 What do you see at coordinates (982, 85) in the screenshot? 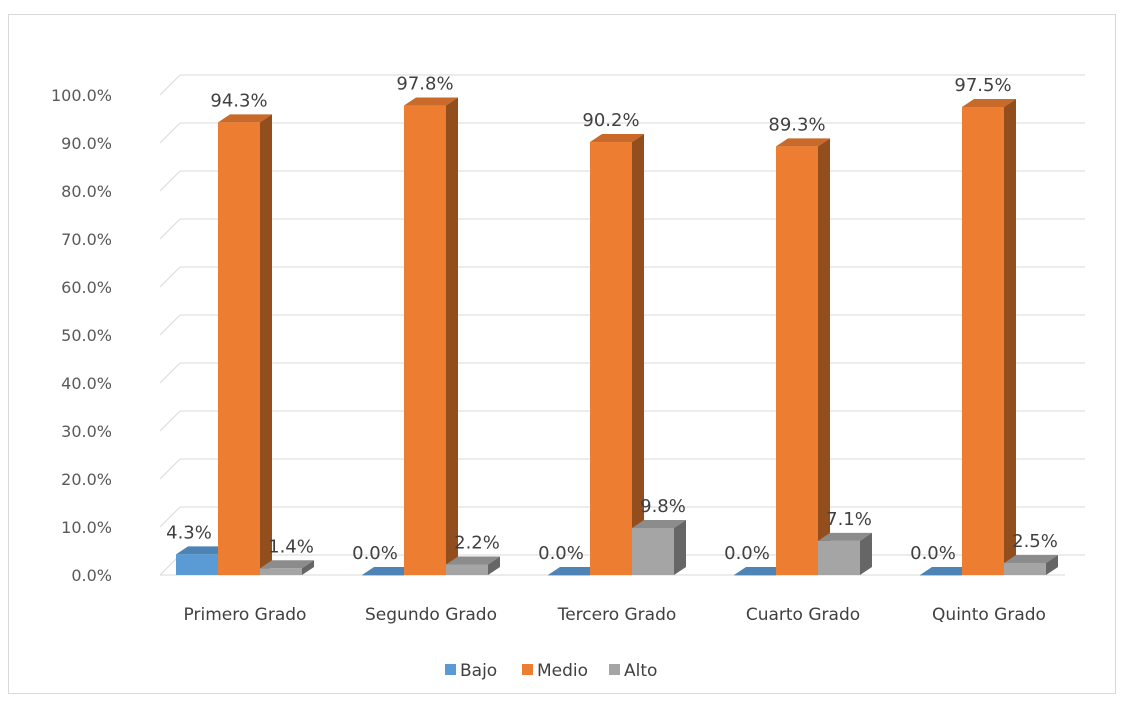
I see `data-label-medio: 97.5%` at bounding box center [982, 85].